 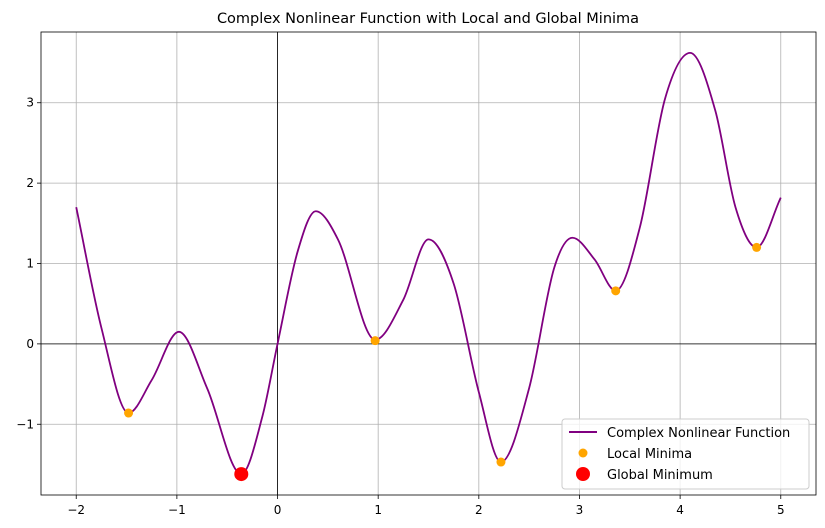 I want to click on legend-label-function: Complex Nonlinear Function, so click(x=698, y=433).